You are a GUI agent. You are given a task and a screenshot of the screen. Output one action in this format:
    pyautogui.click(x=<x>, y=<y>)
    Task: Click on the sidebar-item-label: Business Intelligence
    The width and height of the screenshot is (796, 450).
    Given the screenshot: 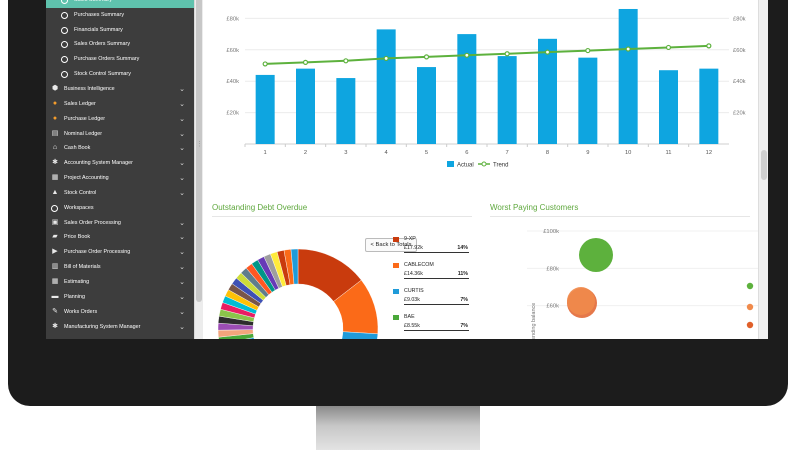 What is the action you would take?
    pyautogui.click(x=89, y=88)
    